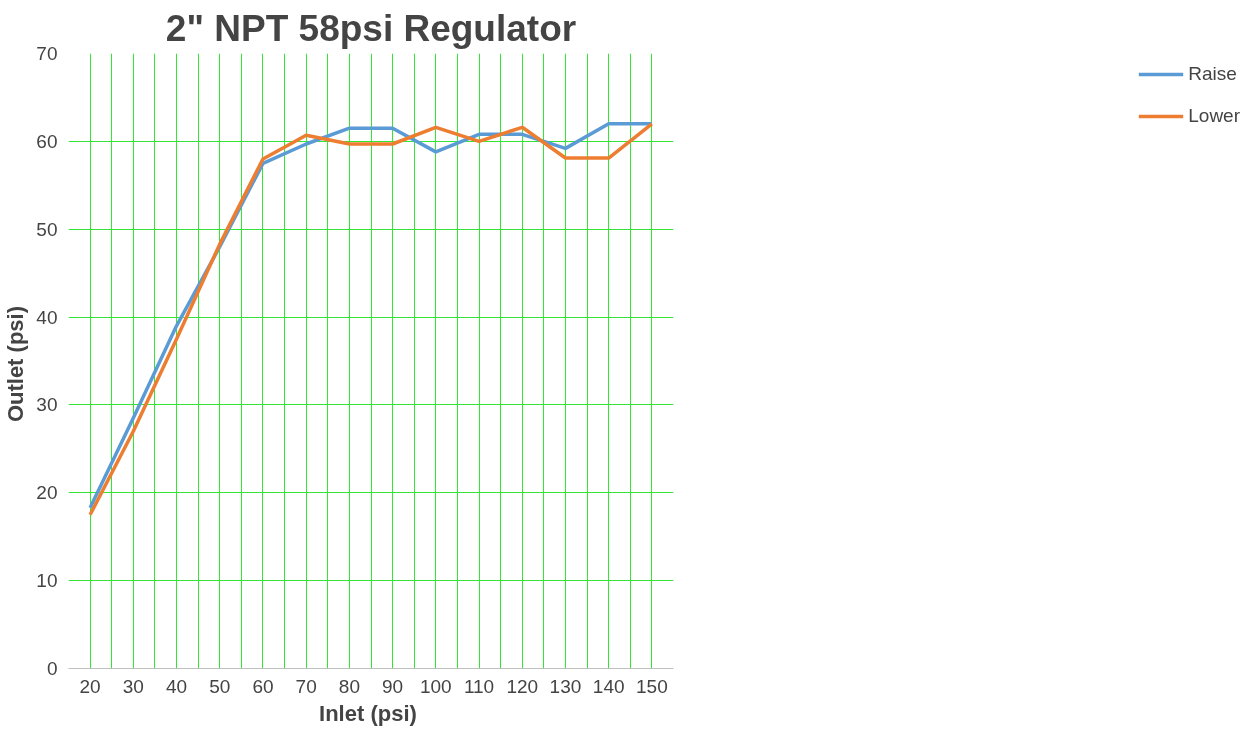 The width and height of the screenshot is (1257, 734). Describe the element at coordinates (90, 686) in the screenshot. I see `x-tick-label: 20` at that location.